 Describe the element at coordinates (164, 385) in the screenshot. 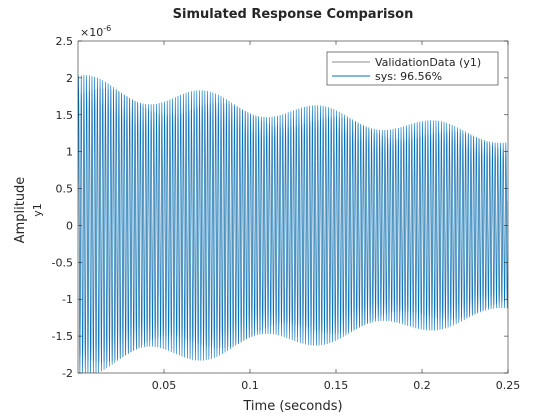

I see `x-tick-label: 0.05` at that location.